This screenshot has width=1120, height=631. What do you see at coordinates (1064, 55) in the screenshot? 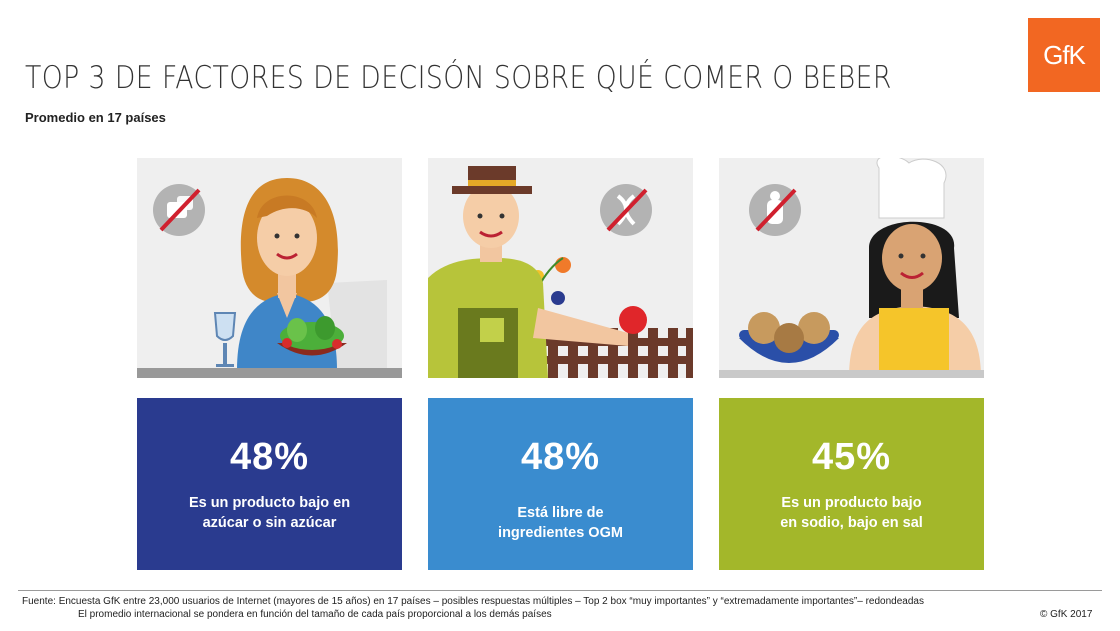
I see `gfk-logo: GfK` at bounding box center [1064, 55].